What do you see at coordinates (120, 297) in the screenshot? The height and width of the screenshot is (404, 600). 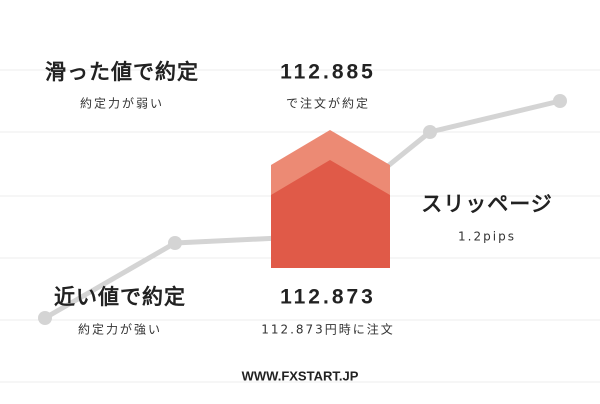 I see `title: 近い値で約定` at bounding box center [120, 297].